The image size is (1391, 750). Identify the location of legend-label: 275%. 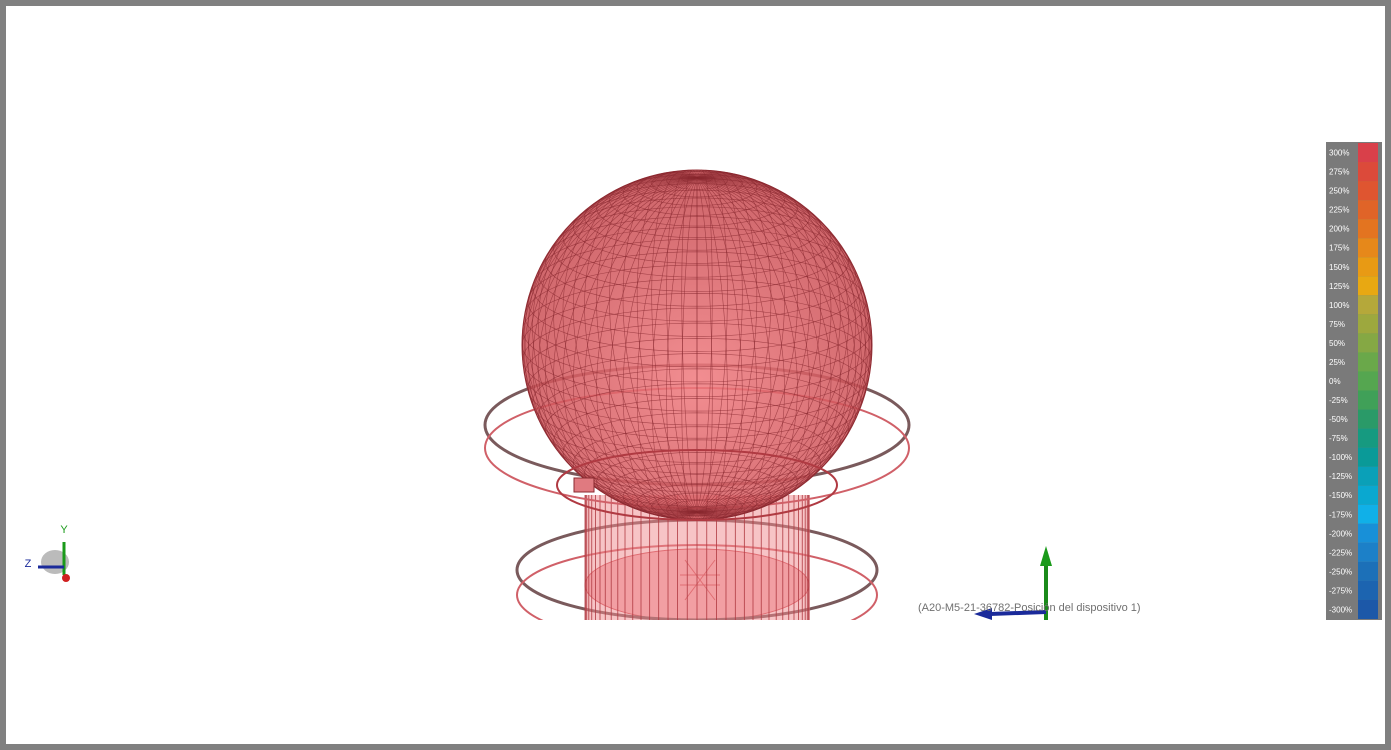
(1339, 172).